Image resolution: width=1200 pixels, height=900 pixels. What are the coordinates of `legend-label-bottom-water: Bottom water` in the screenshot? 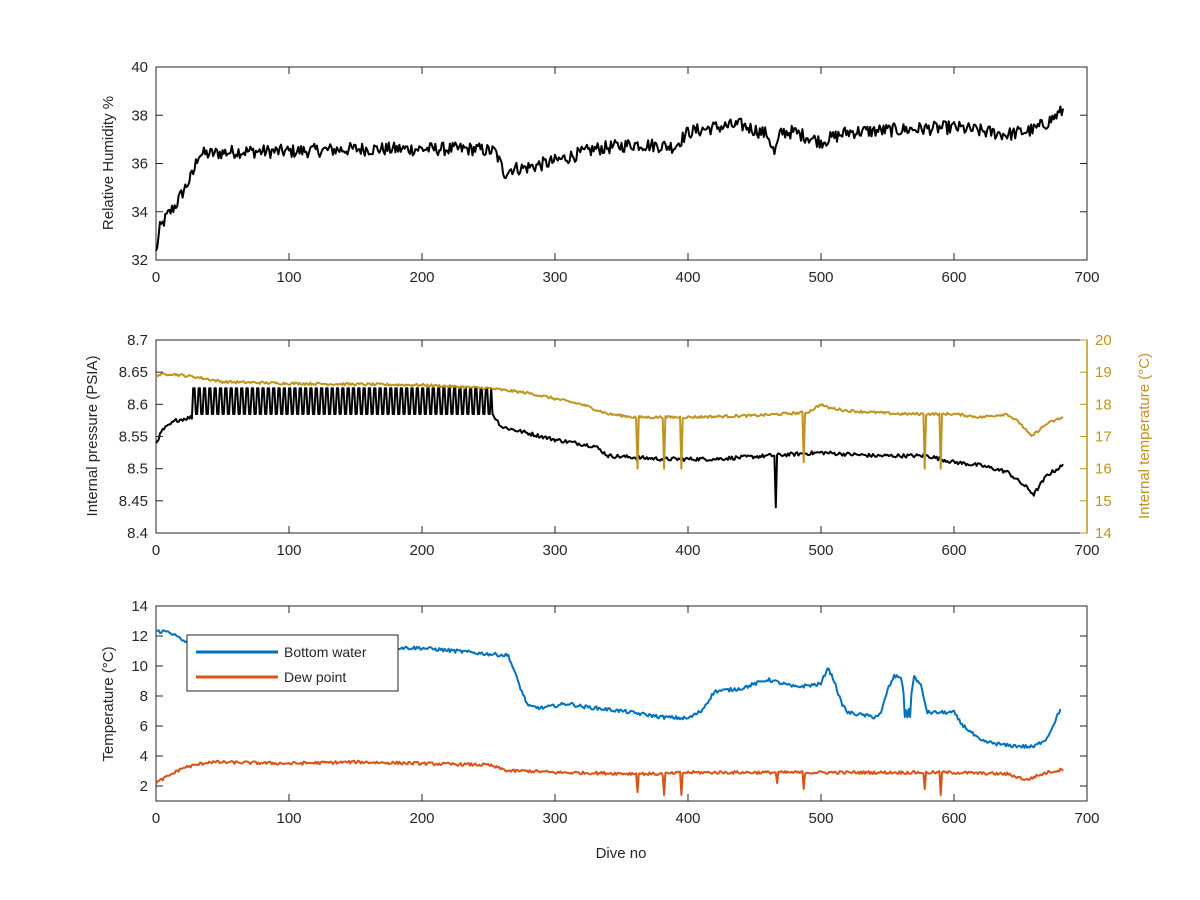 It's located at (325, 652).